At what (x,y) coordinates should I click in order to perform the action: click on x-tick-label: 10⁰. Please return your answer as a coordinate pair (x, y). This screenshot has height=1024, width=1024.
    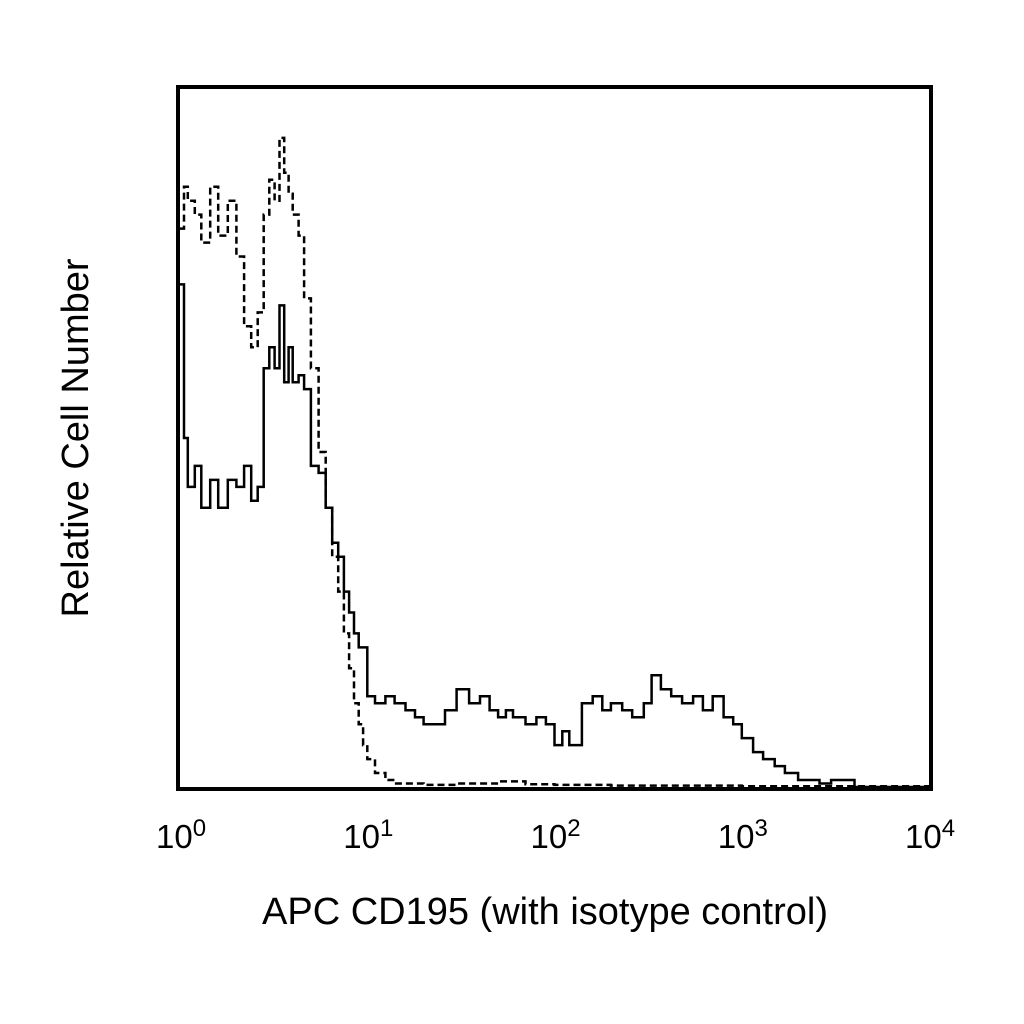
    Looking at the image, I should click on (181, 835).